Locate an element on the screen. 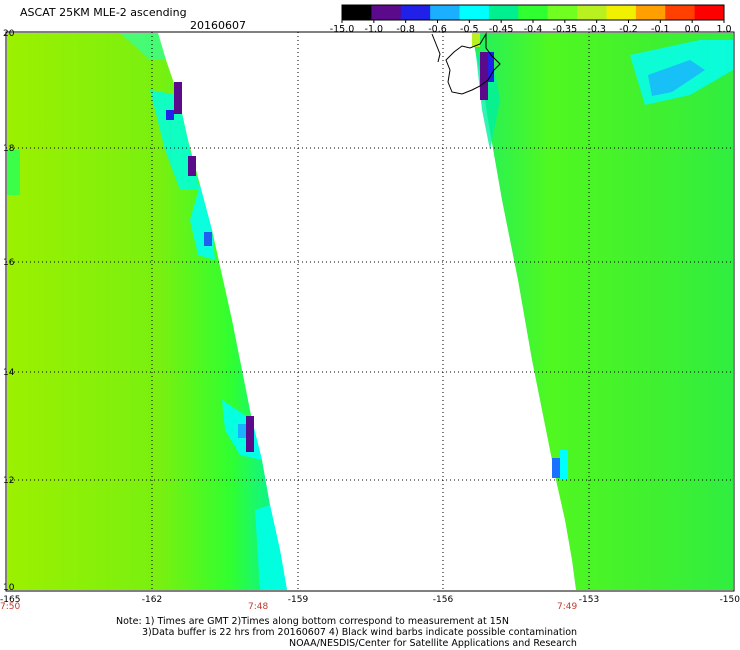 The width and height of the screenshot is (740, 650). product-date: 20160607 is located at coordinates (218, 25).